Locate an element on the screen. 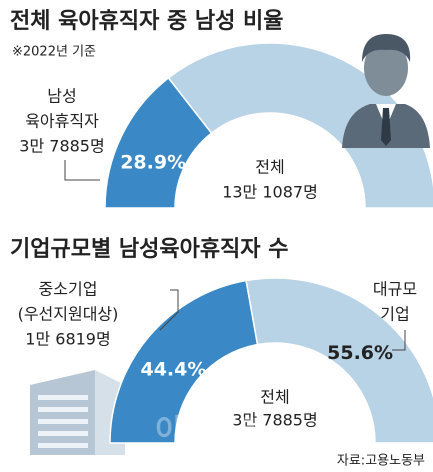  watermark: 이데일리 is located at coordinates (210, 431).